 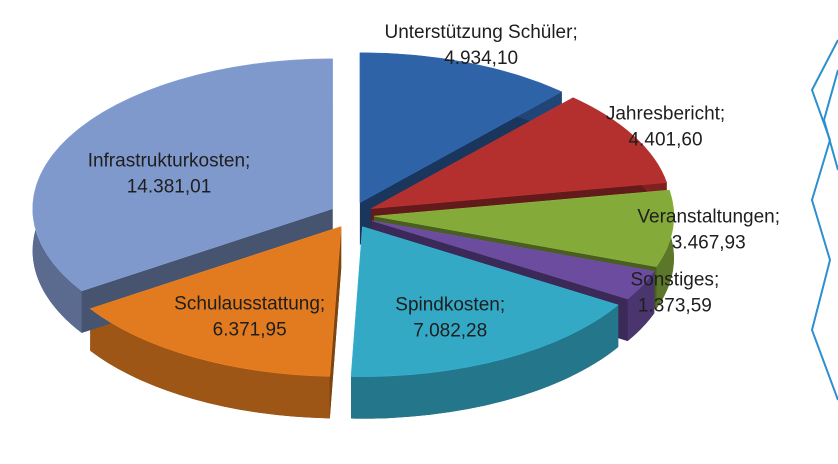 I want to click on data-label: 14.381,01, so click(x=169, y=187).